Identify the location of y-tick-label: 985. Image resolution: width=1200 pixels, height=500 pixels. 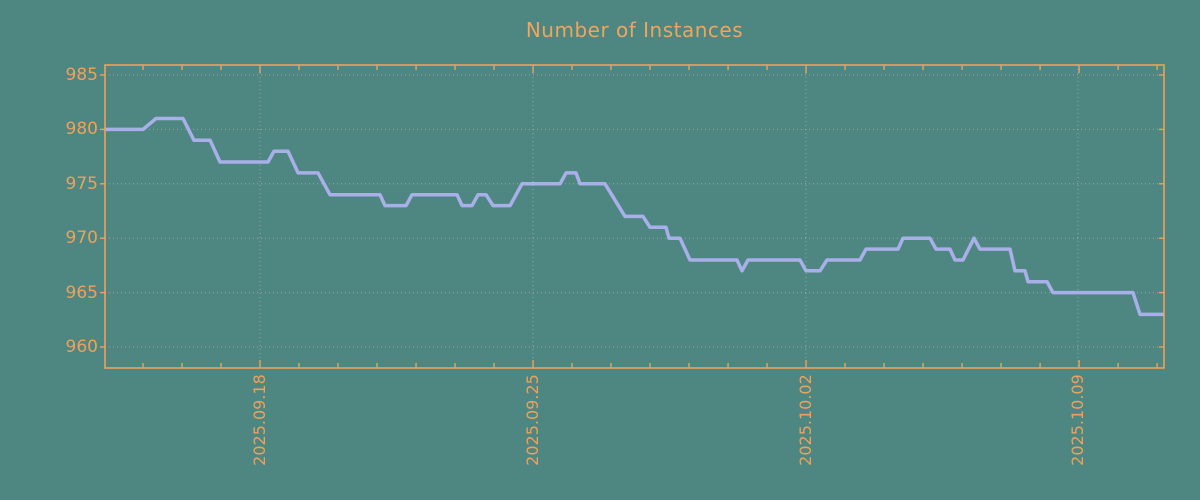
(81, 75).